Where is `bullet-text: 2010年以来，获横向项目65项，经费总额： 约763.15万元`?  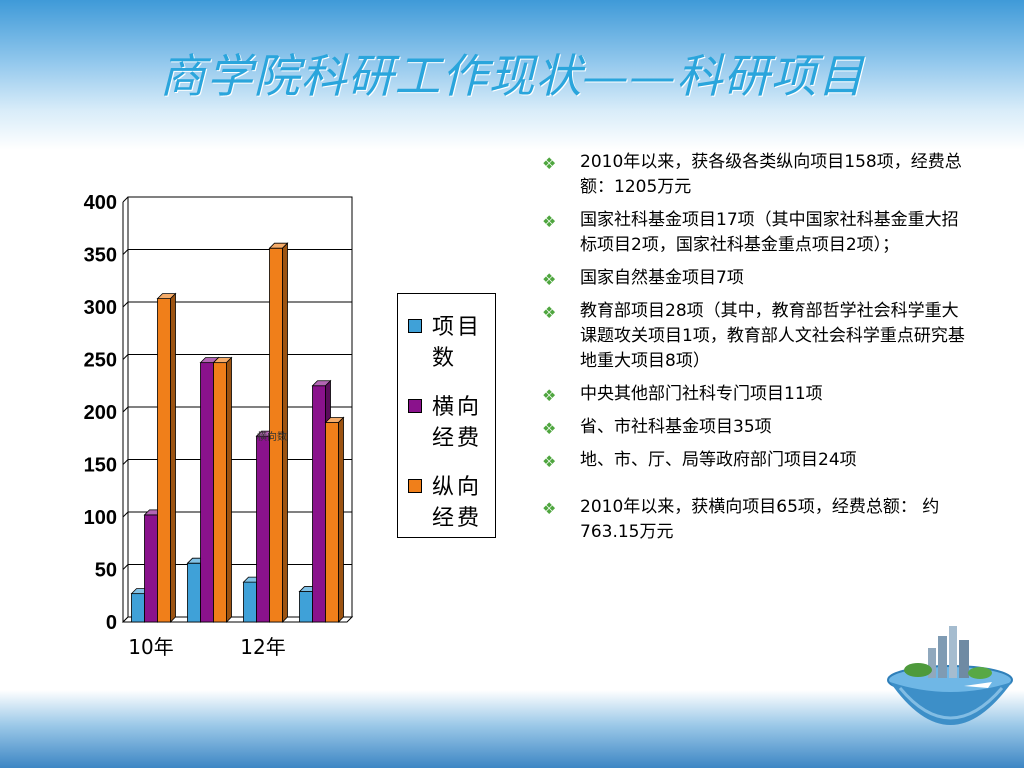 bullet-text: 2010年以来，获横向项目65项，经费总额： 约763.15万元 is located at coordinates (760, 519).